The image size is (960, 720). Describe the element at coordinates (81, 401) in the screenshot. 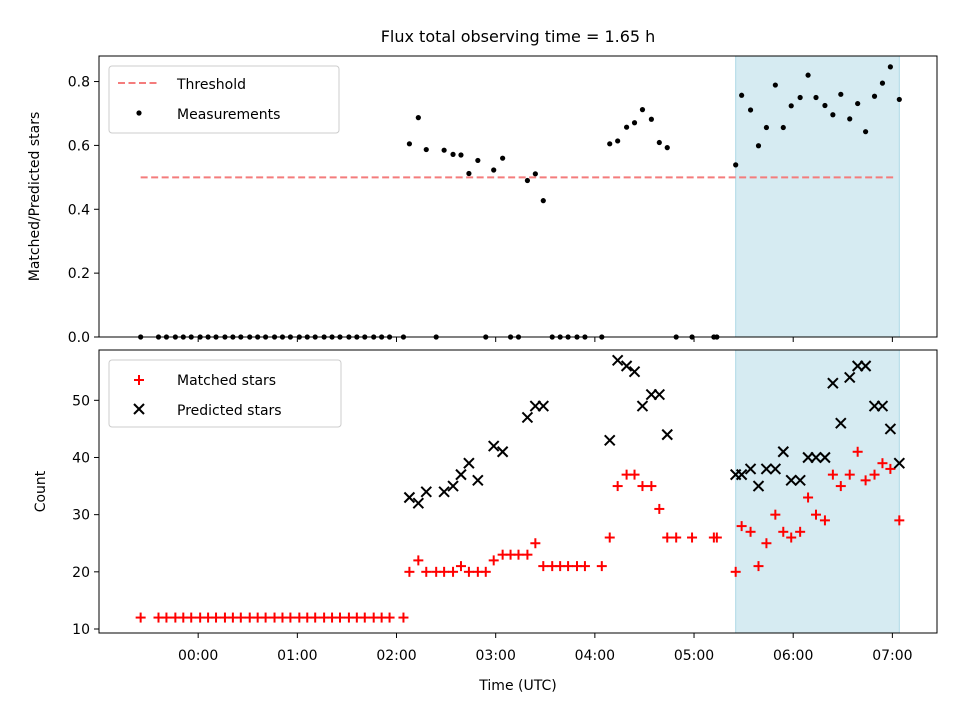

I see `y-tick-label: 50` at that location.